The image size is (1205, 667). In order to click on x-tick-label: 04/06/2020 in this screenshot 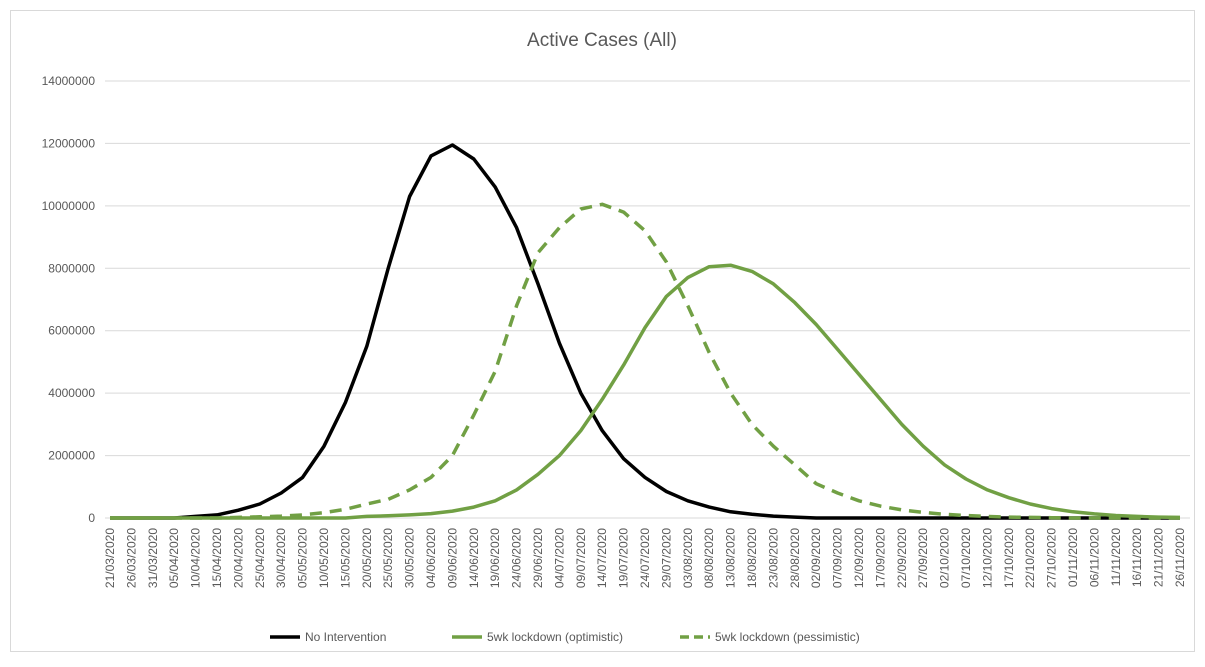, I will do `click(431, 558)`.